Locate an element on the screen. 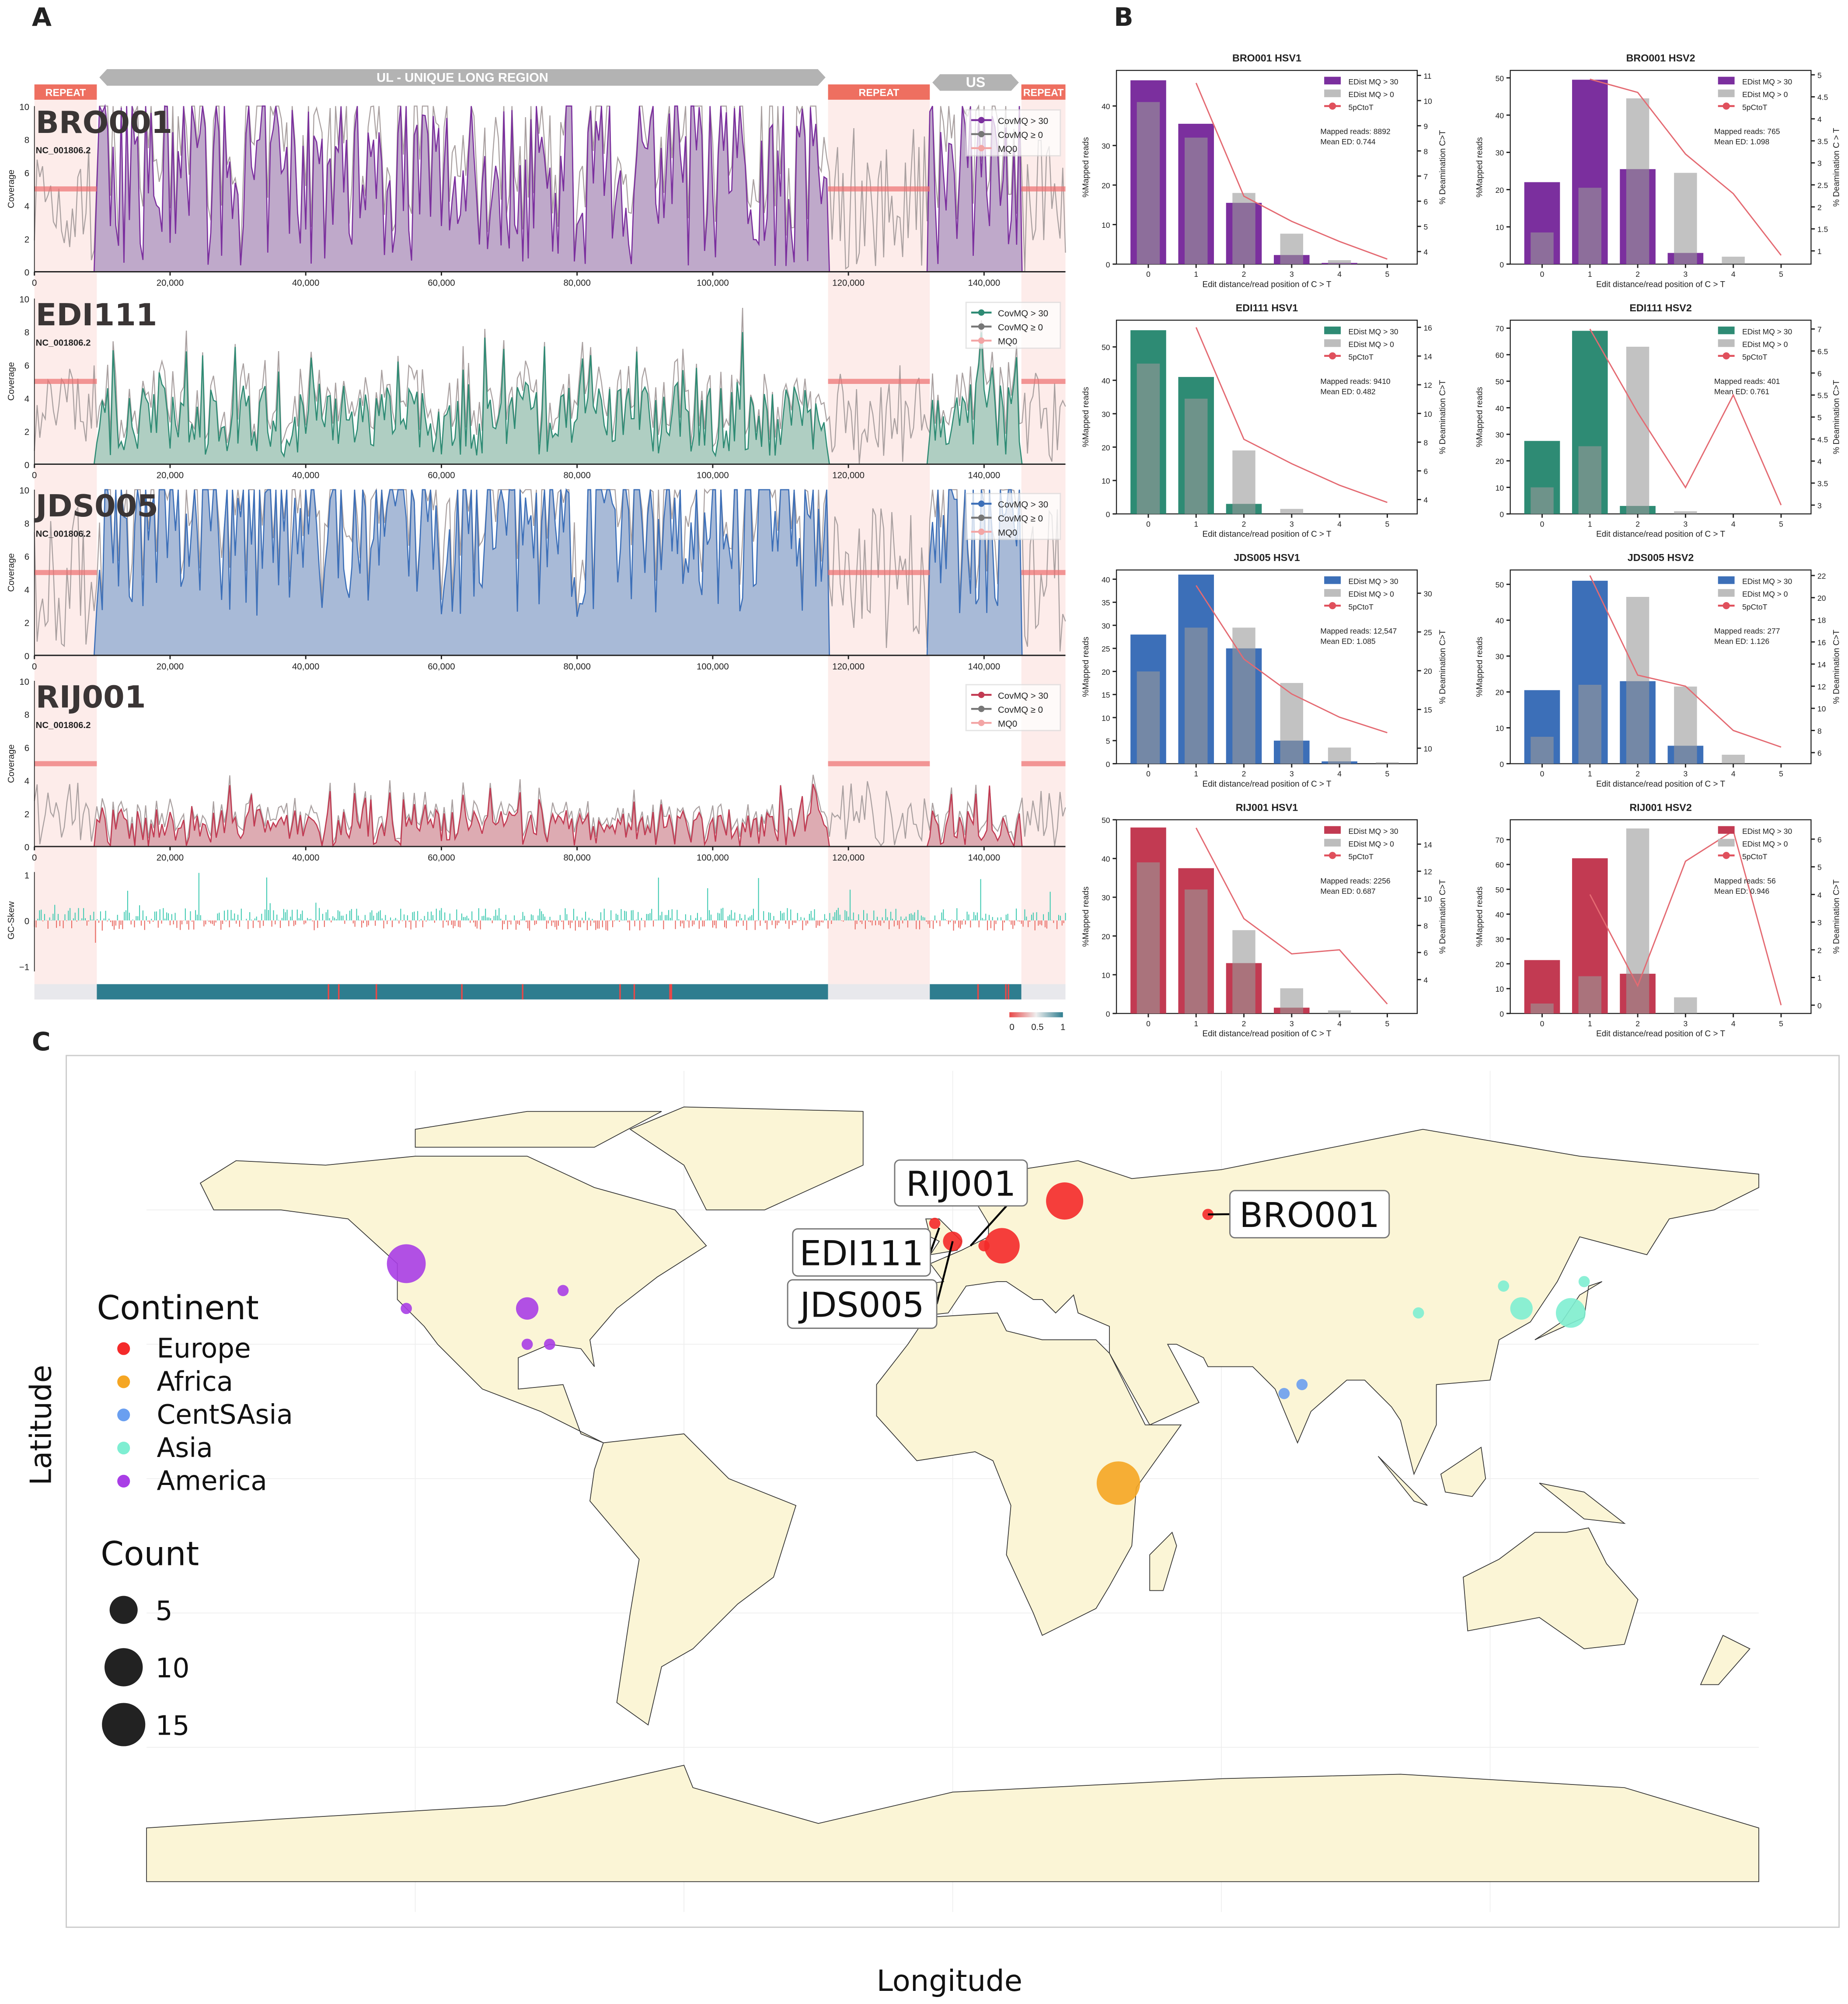 The image size is (1848, 2004). y2-axis-label: % Deamination C>T is located at coordinates (1837, 917).